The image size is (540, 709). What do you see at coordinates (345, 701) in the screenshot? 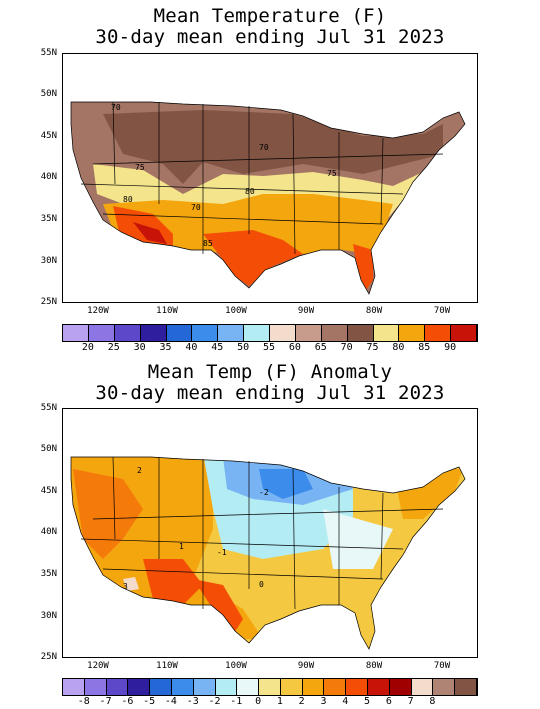
I see `colorbar-label: 4` at bounding box center [345, 701].